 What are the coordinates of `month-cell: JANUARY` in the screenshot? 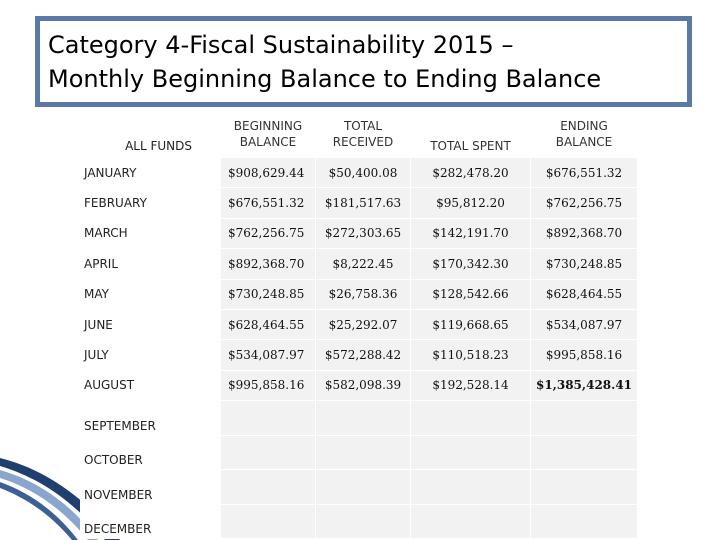 It's located at (150, 172).